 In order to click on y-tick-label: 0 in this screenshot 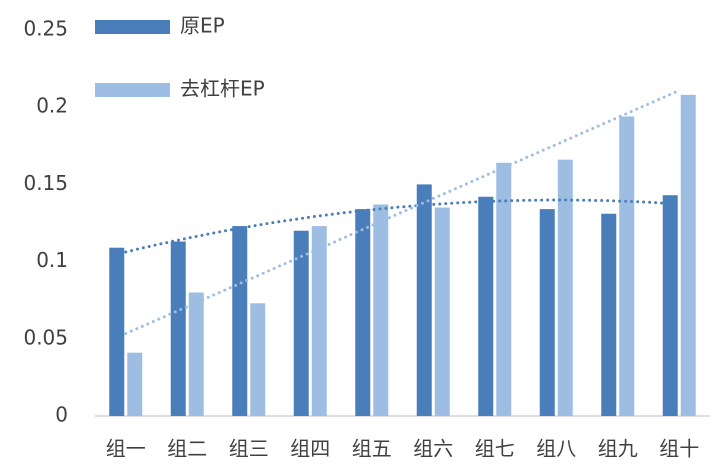, I will do `click(61, 415)`.